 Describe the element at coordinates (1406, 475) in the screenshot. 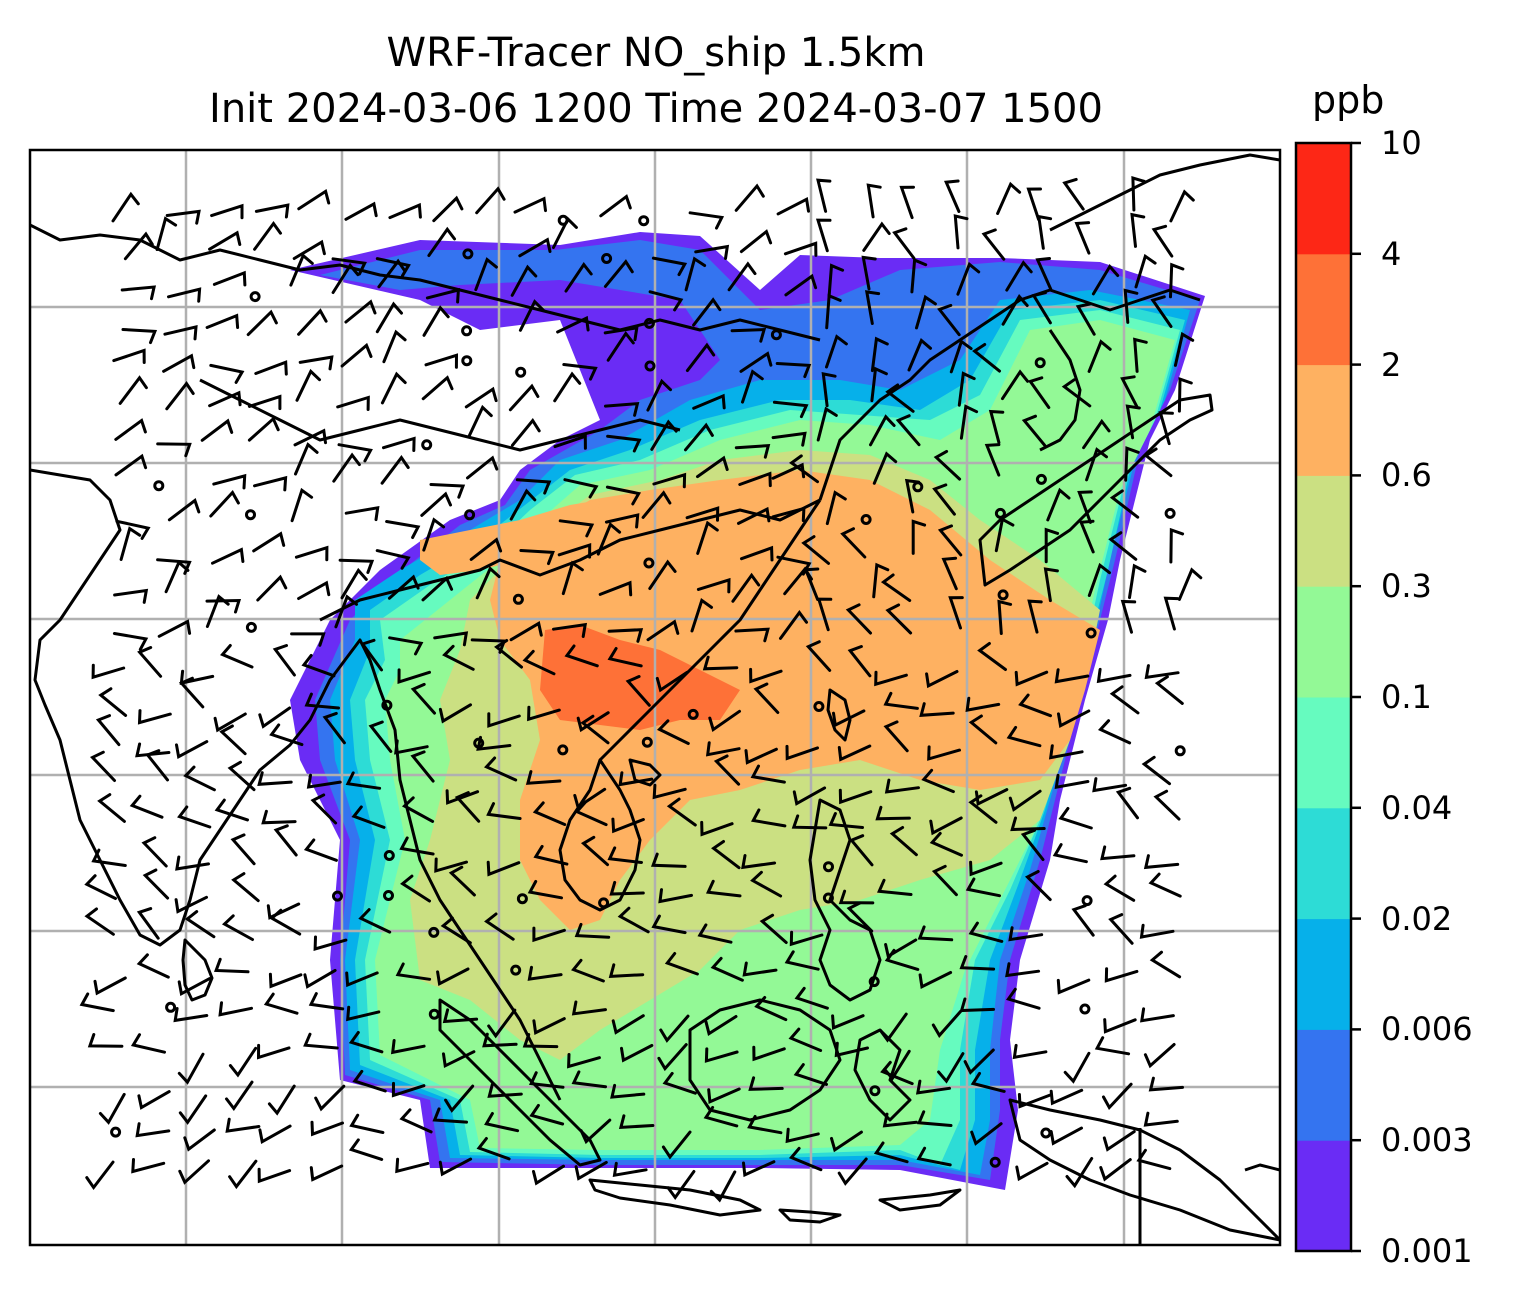

I see `colorbar-tick-label: 0.6` at that location.